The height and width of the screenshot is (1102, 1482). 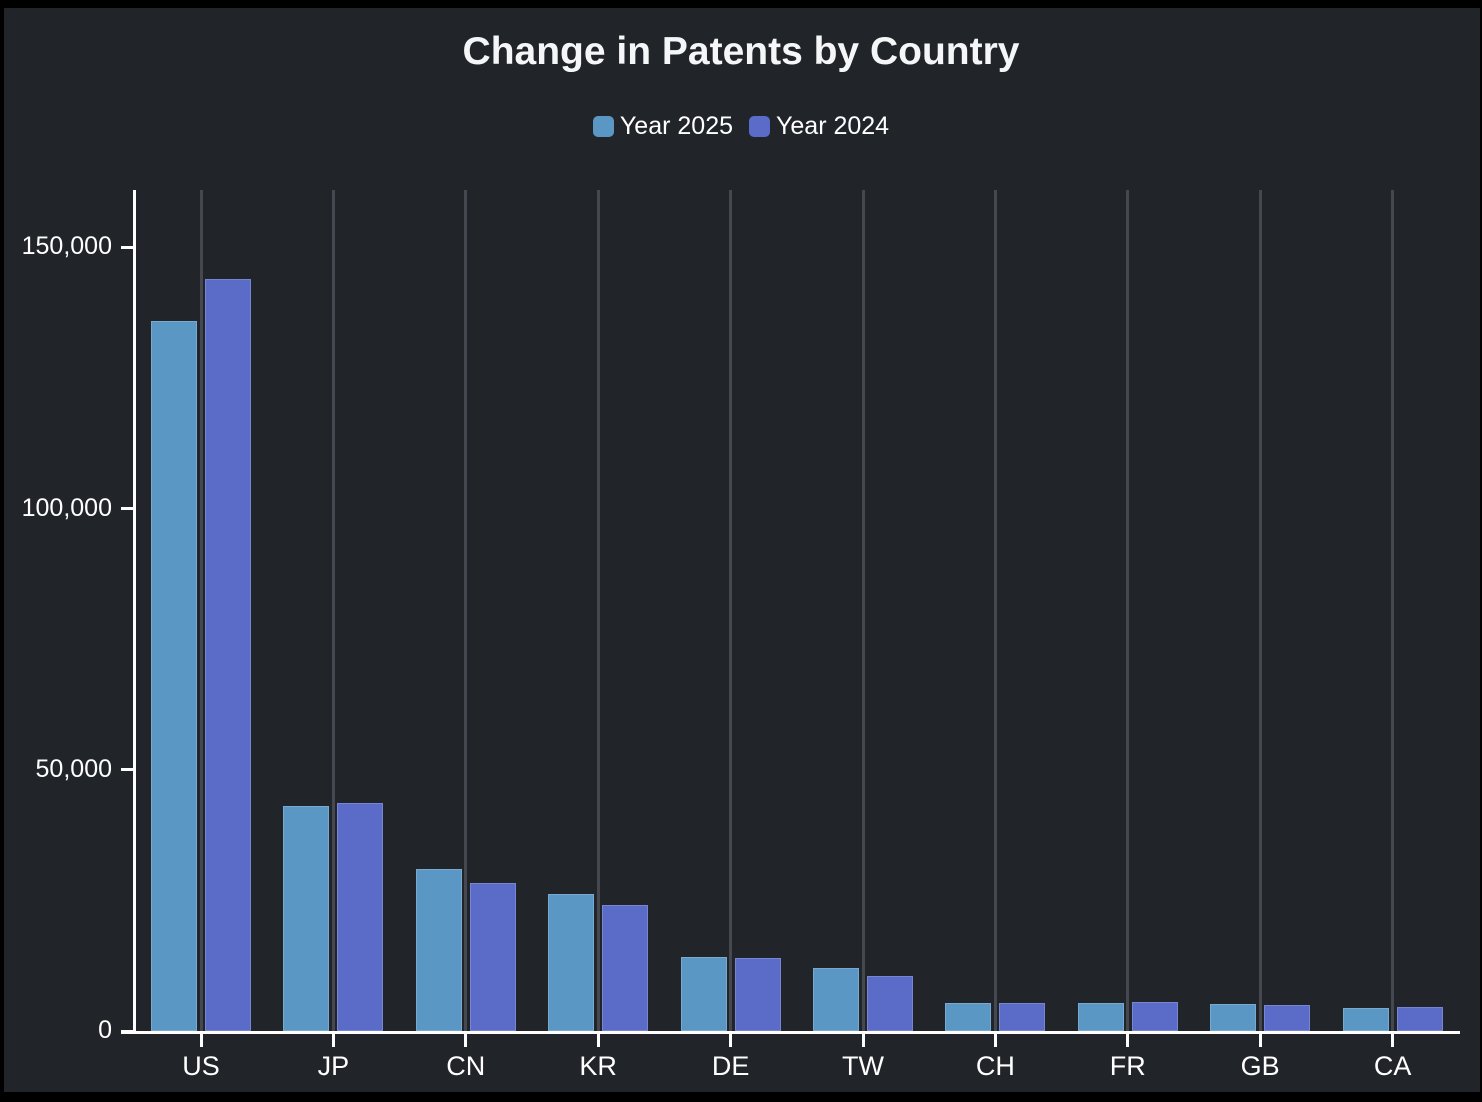 What do you see at coordinates (703, 994) in the screenshot?
I see `bar-de-year-2025` at bounding box center [703, 994].